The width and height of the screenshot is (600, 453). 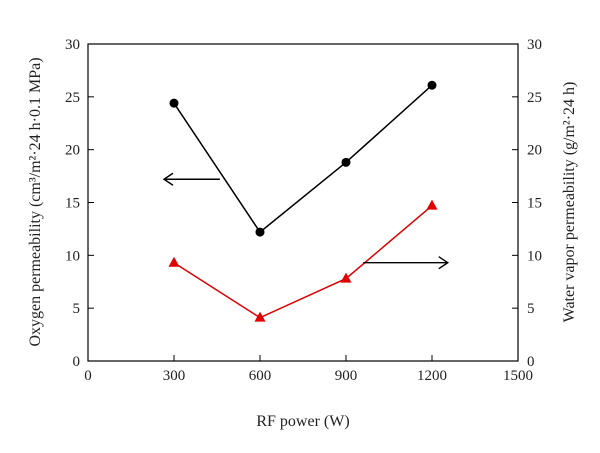 I want to click on x-tick-label: 1200, so click(x=432, y=376).